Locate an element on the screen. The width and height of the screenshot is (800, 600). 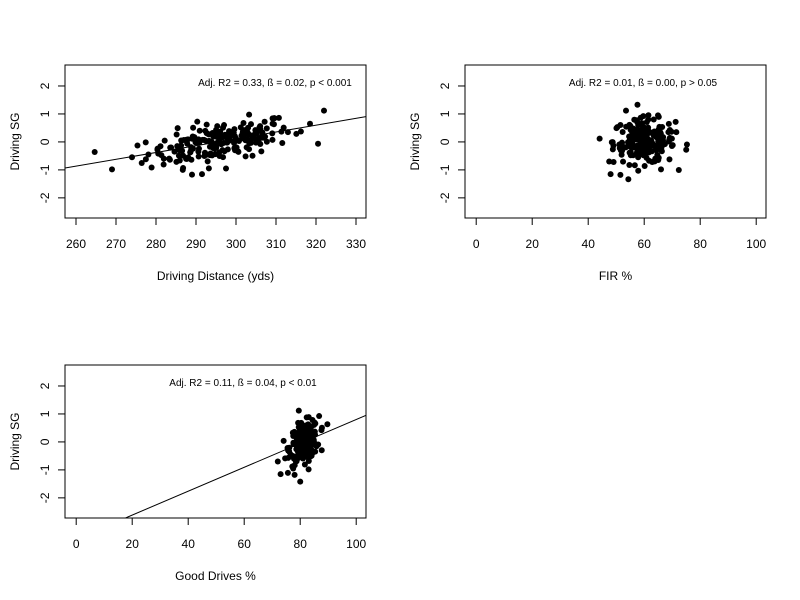
x-tick-label: 280 is located at coordinates (156, 244).